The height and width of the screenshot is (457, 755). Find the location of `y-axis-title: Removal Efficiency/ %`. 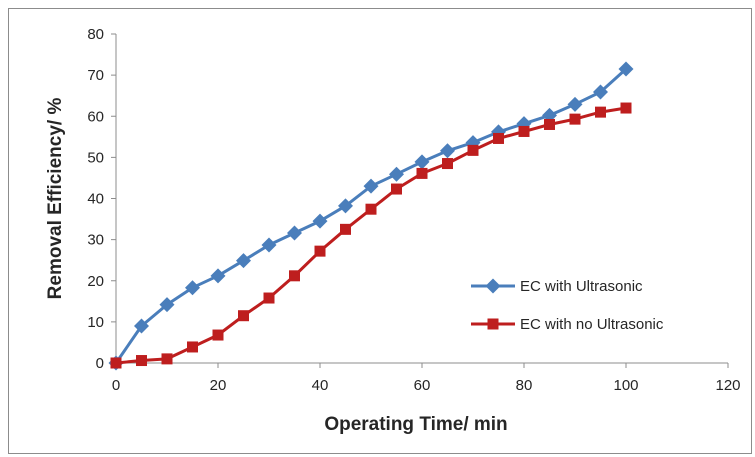

y-axis-title: Removal Efficiency/ % is located at coordinates (55, 199).